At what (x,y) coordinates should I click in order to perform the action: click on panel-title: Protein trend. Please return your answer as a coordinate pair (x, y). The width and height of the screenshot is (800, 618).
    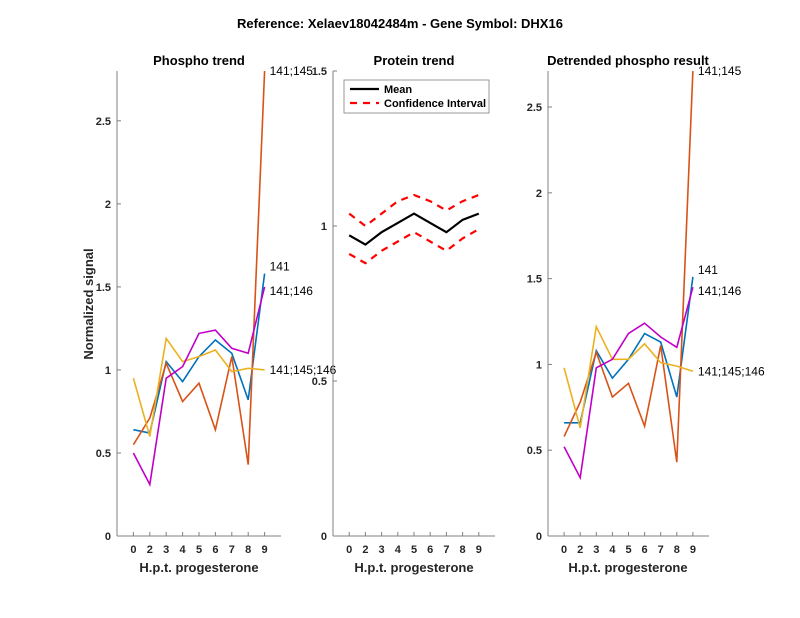
    Looking at the image, I should click on (414, 60).